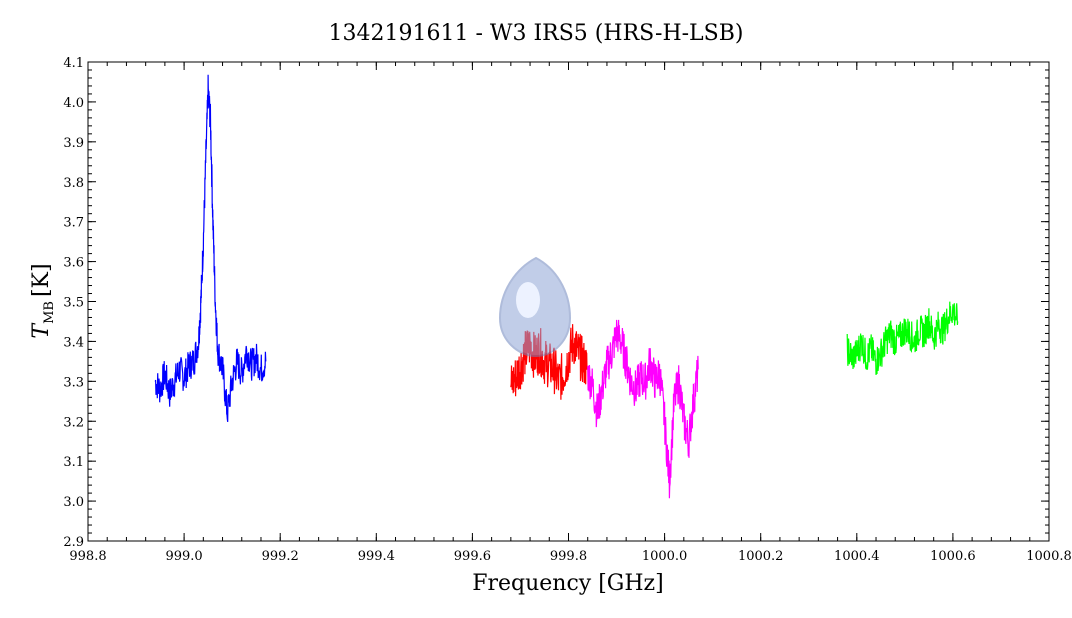  I want to click on y-tick-label: 3.3, so click(73, 382).